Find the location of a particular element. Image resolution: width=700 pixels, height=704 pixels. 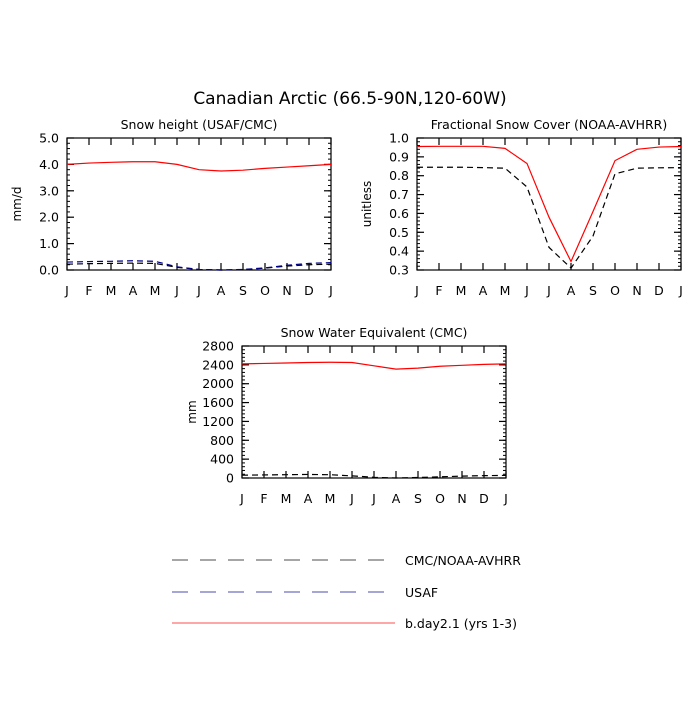

y-tick-label: 2800 is located at coordinates (218, 346).